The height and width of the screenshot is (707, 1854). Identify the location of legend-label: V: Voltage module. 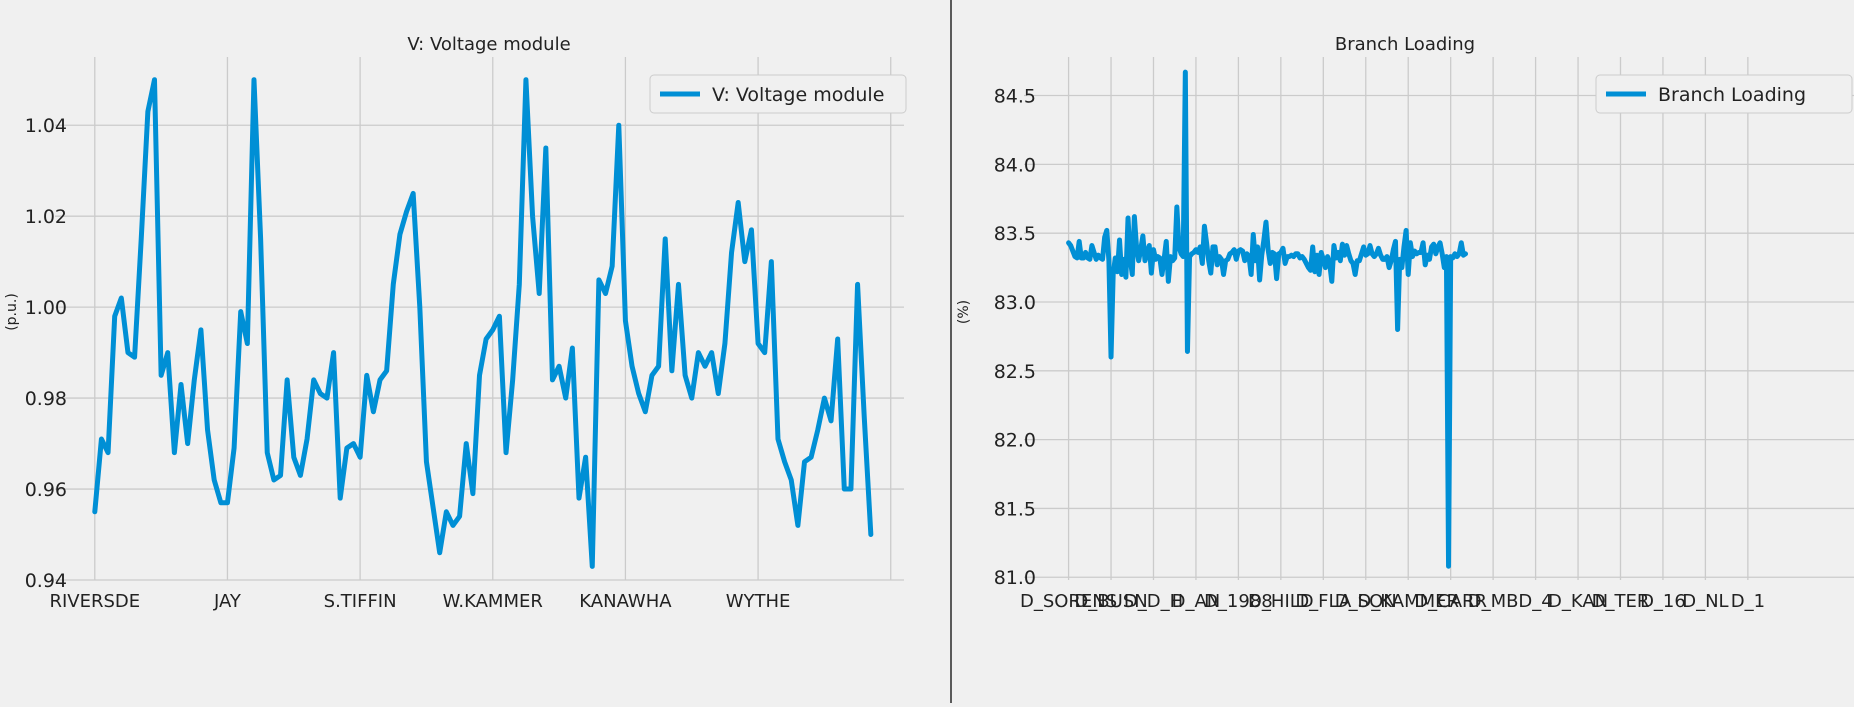
(798, 95).